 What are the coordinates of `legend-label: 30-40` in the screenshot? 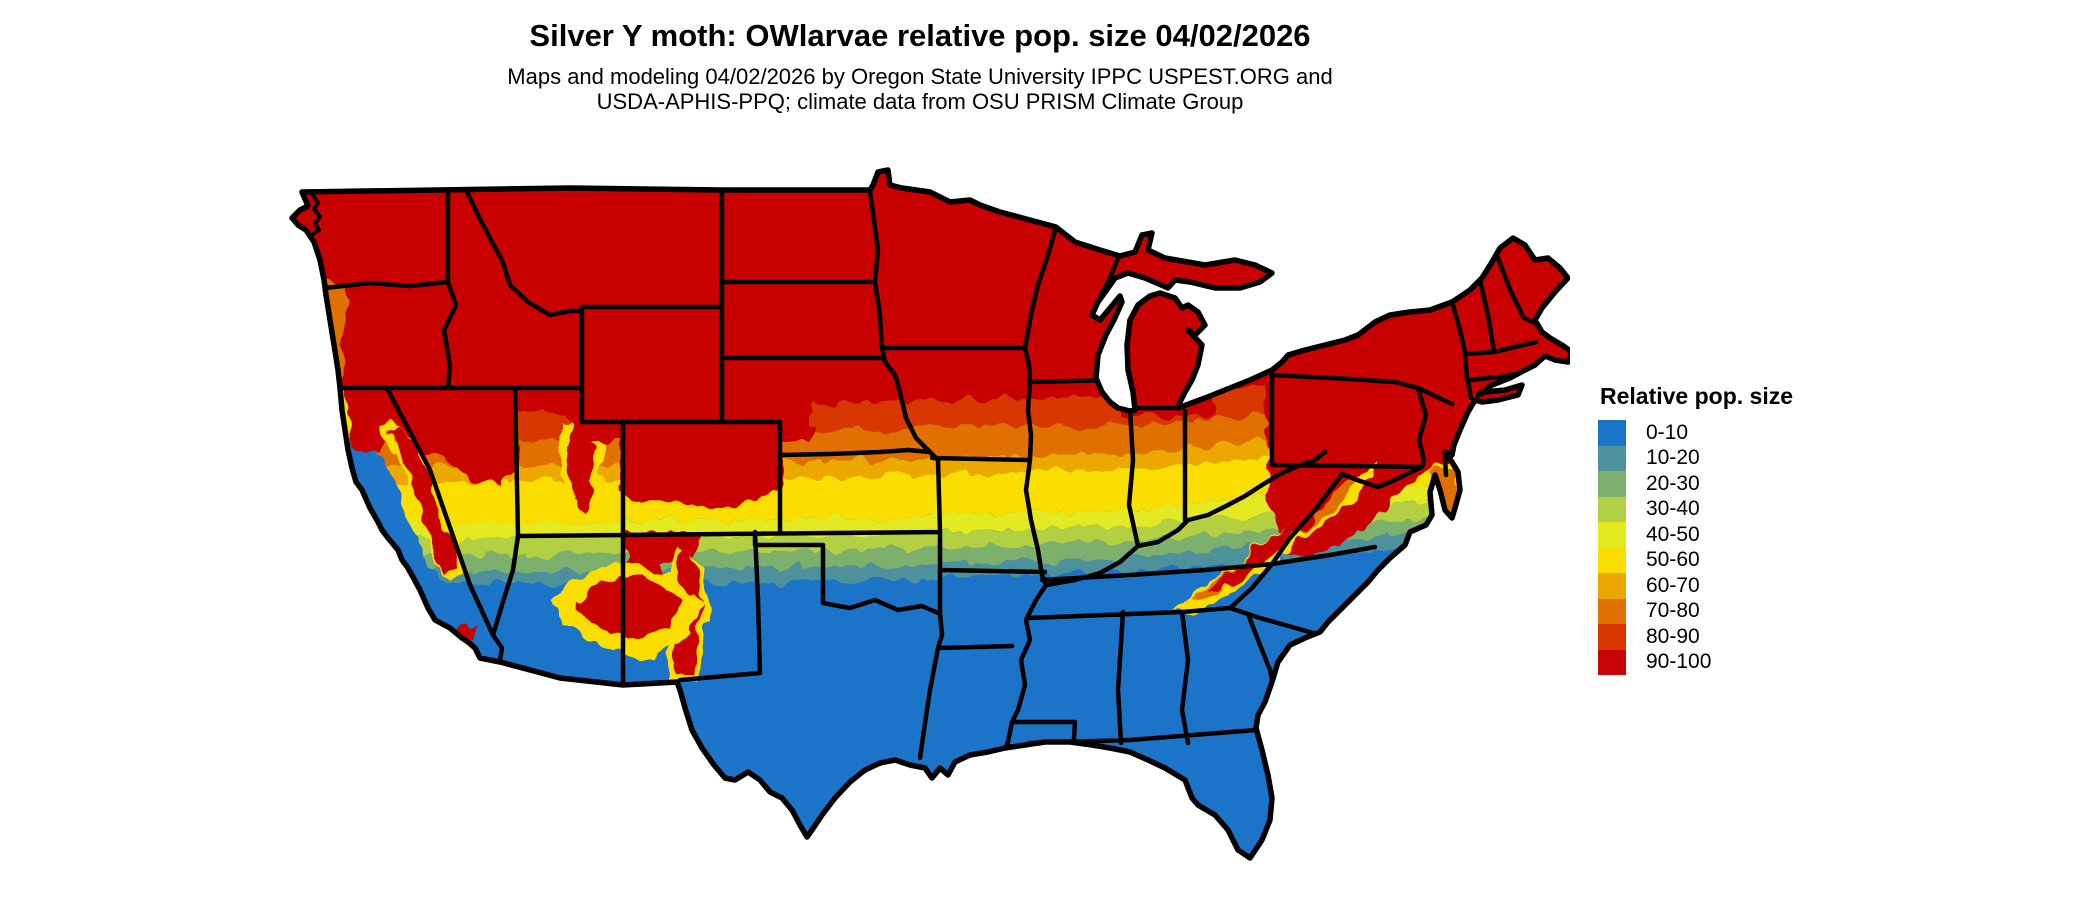 It's located at (1673, 509).